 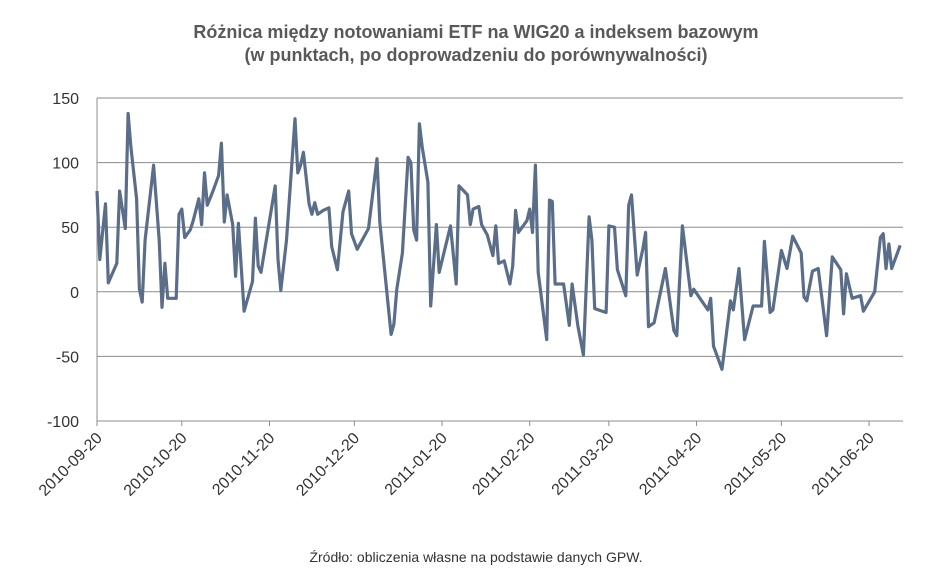 I want to click on x-tick-label: 2010-11-20, so click(x=243, y=464).